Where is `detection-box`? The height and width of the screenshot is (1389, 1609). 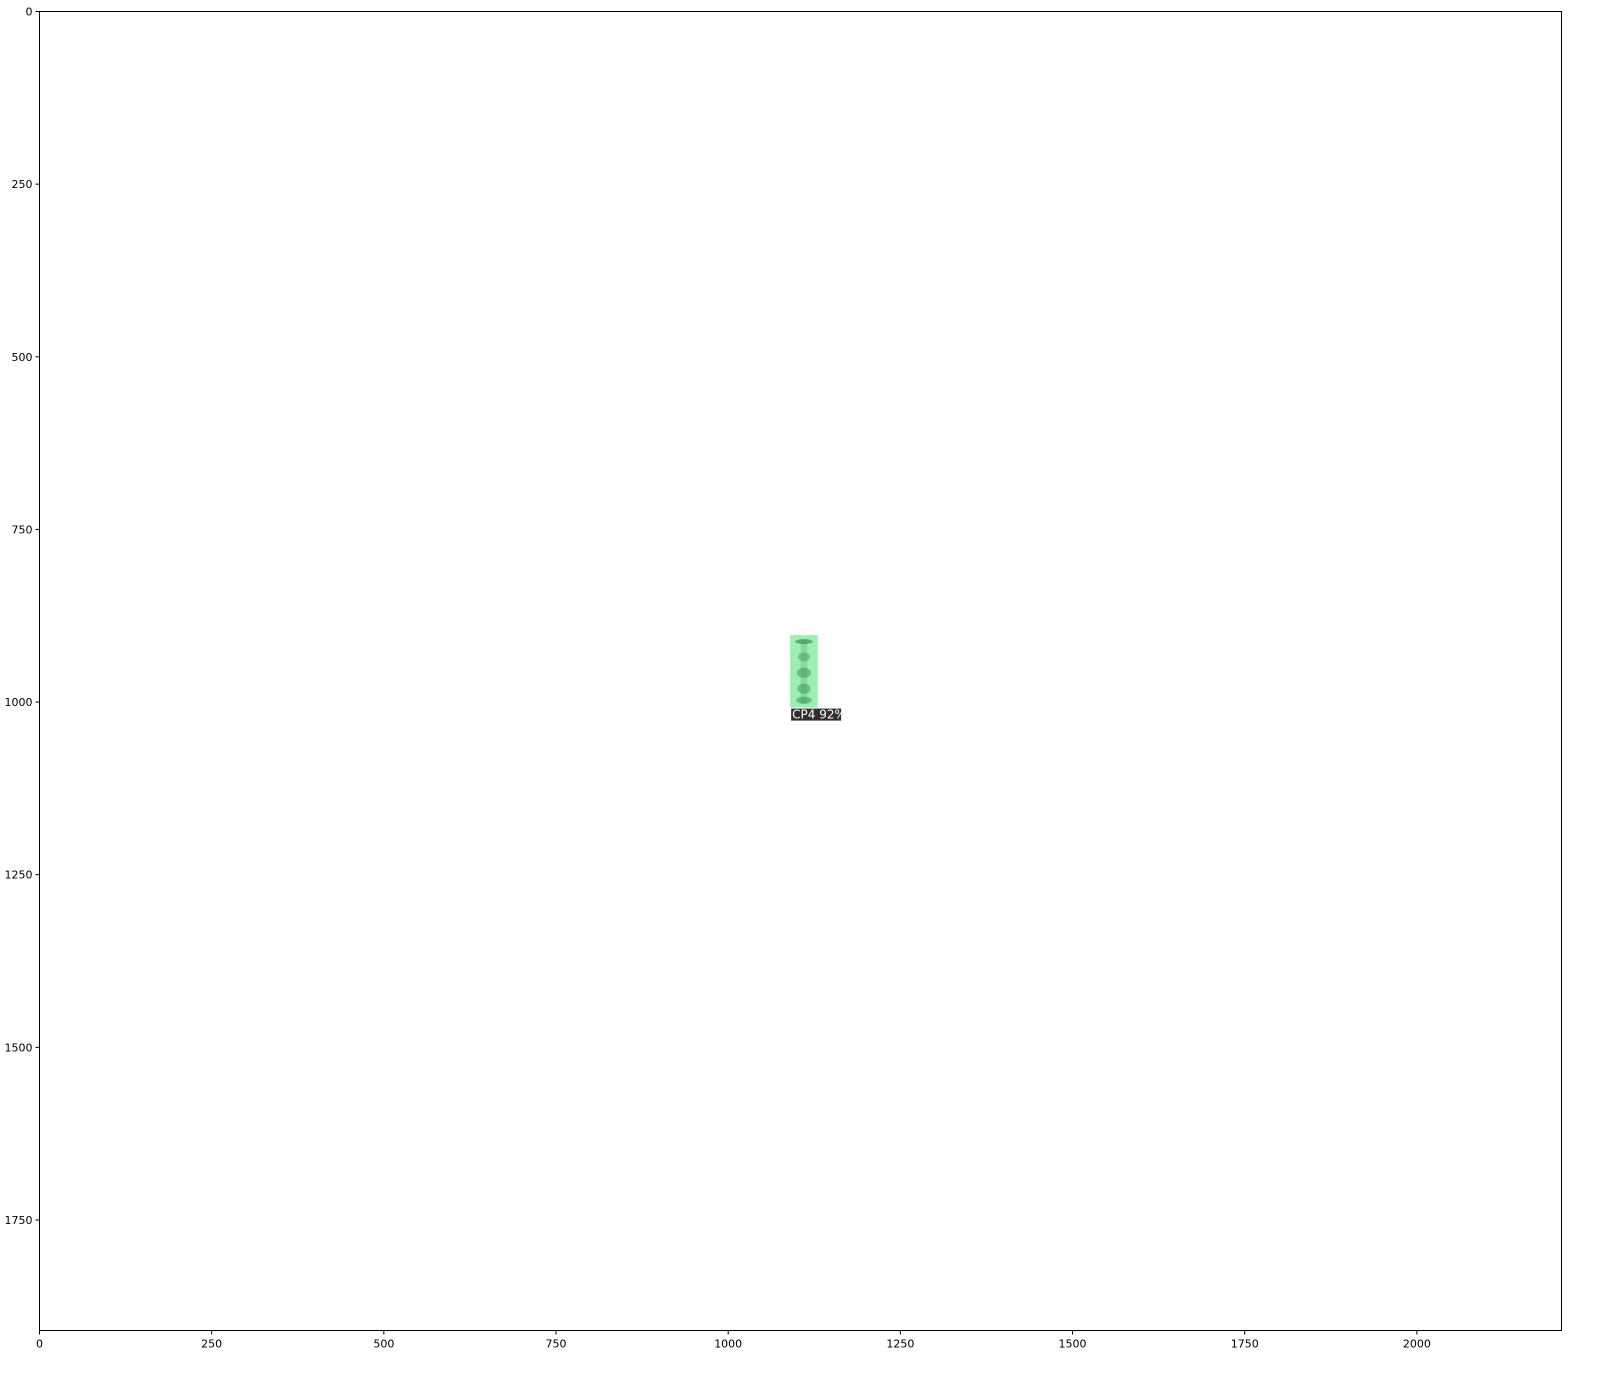
detection-box is located at coordinates (804, 671).